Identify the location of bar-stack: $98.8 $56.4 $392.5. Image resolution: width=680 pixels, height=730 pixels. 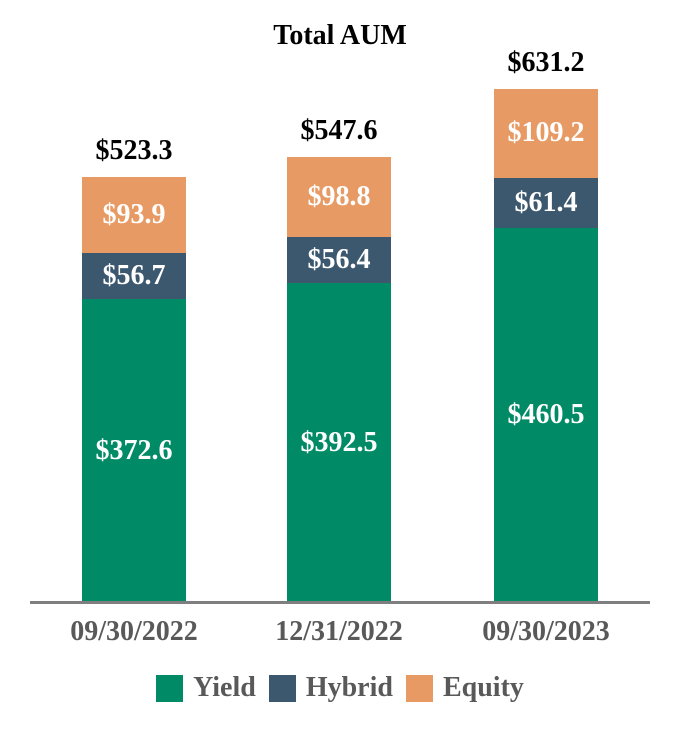
(339, 379).